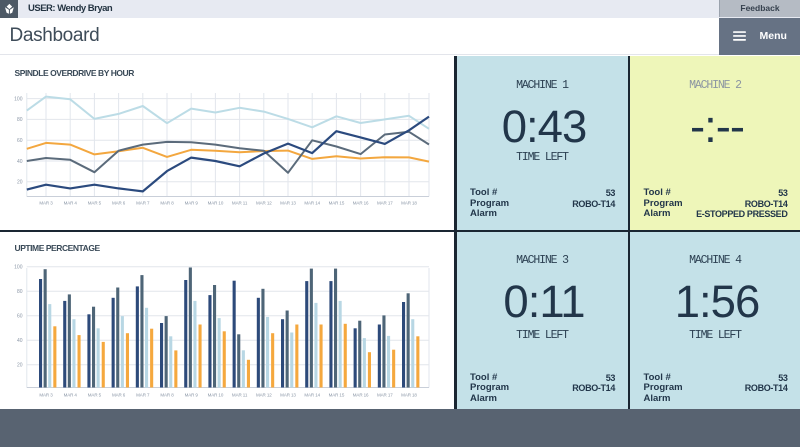 This screenshot has height=447, width=800. What do you see at coordinates (75, 73) in the screenshot?
I see `svg-text: SPINDLE OVERDRIVE BY HOUR` at bounding box center [75, 73].